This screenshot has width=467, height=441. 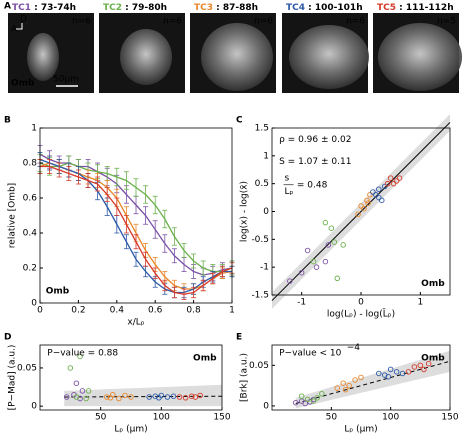 What do you see at coordinates (155, 311) in the screenshot?
I see `x-tick-label: 0.6` at bounding box center [155, 311].